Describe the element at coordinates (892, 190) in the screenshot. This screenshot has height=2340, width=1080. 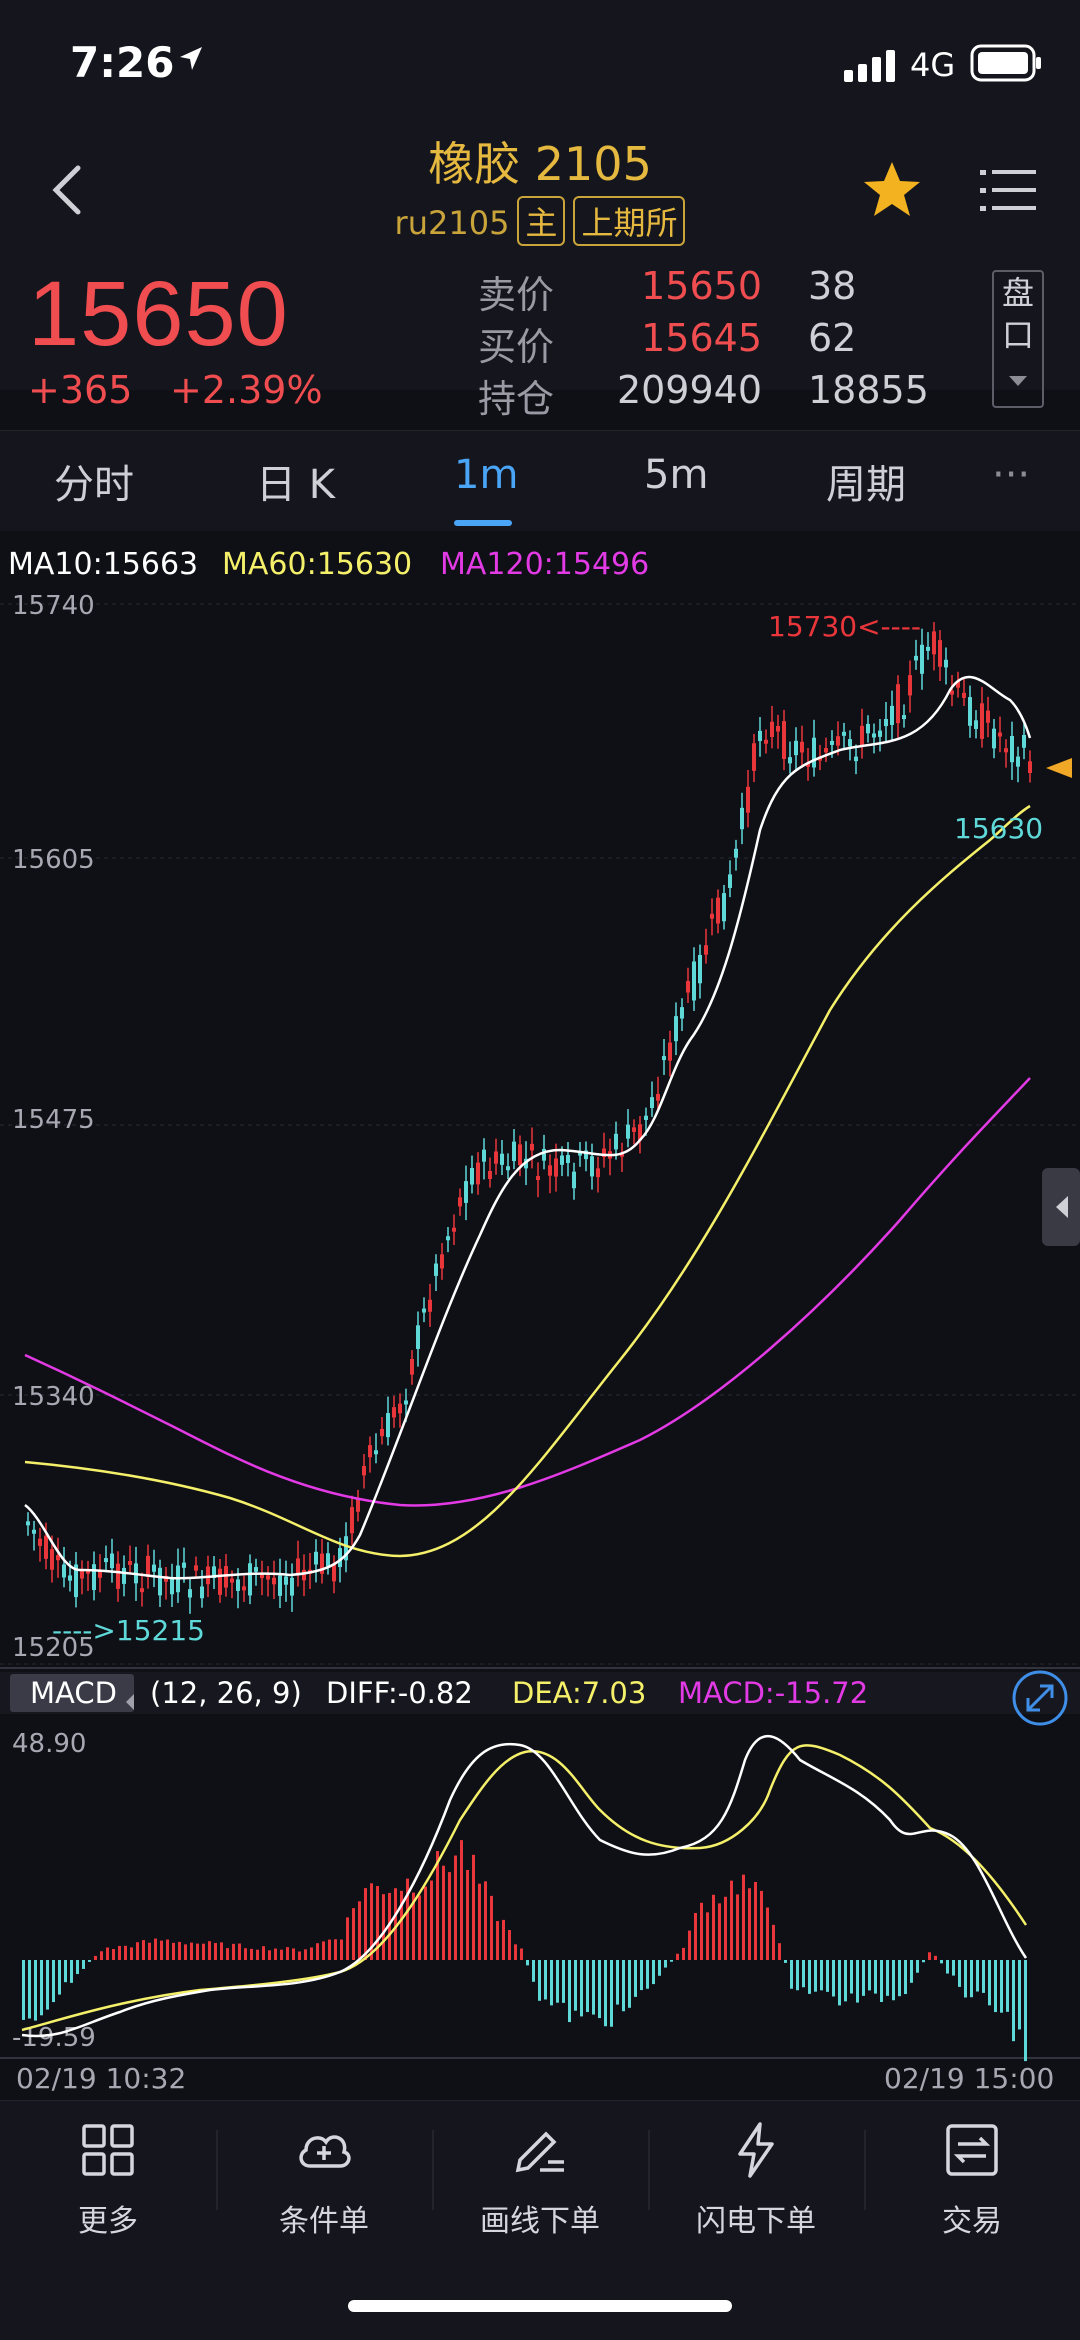
I see `favorite-star-icon` at that location.